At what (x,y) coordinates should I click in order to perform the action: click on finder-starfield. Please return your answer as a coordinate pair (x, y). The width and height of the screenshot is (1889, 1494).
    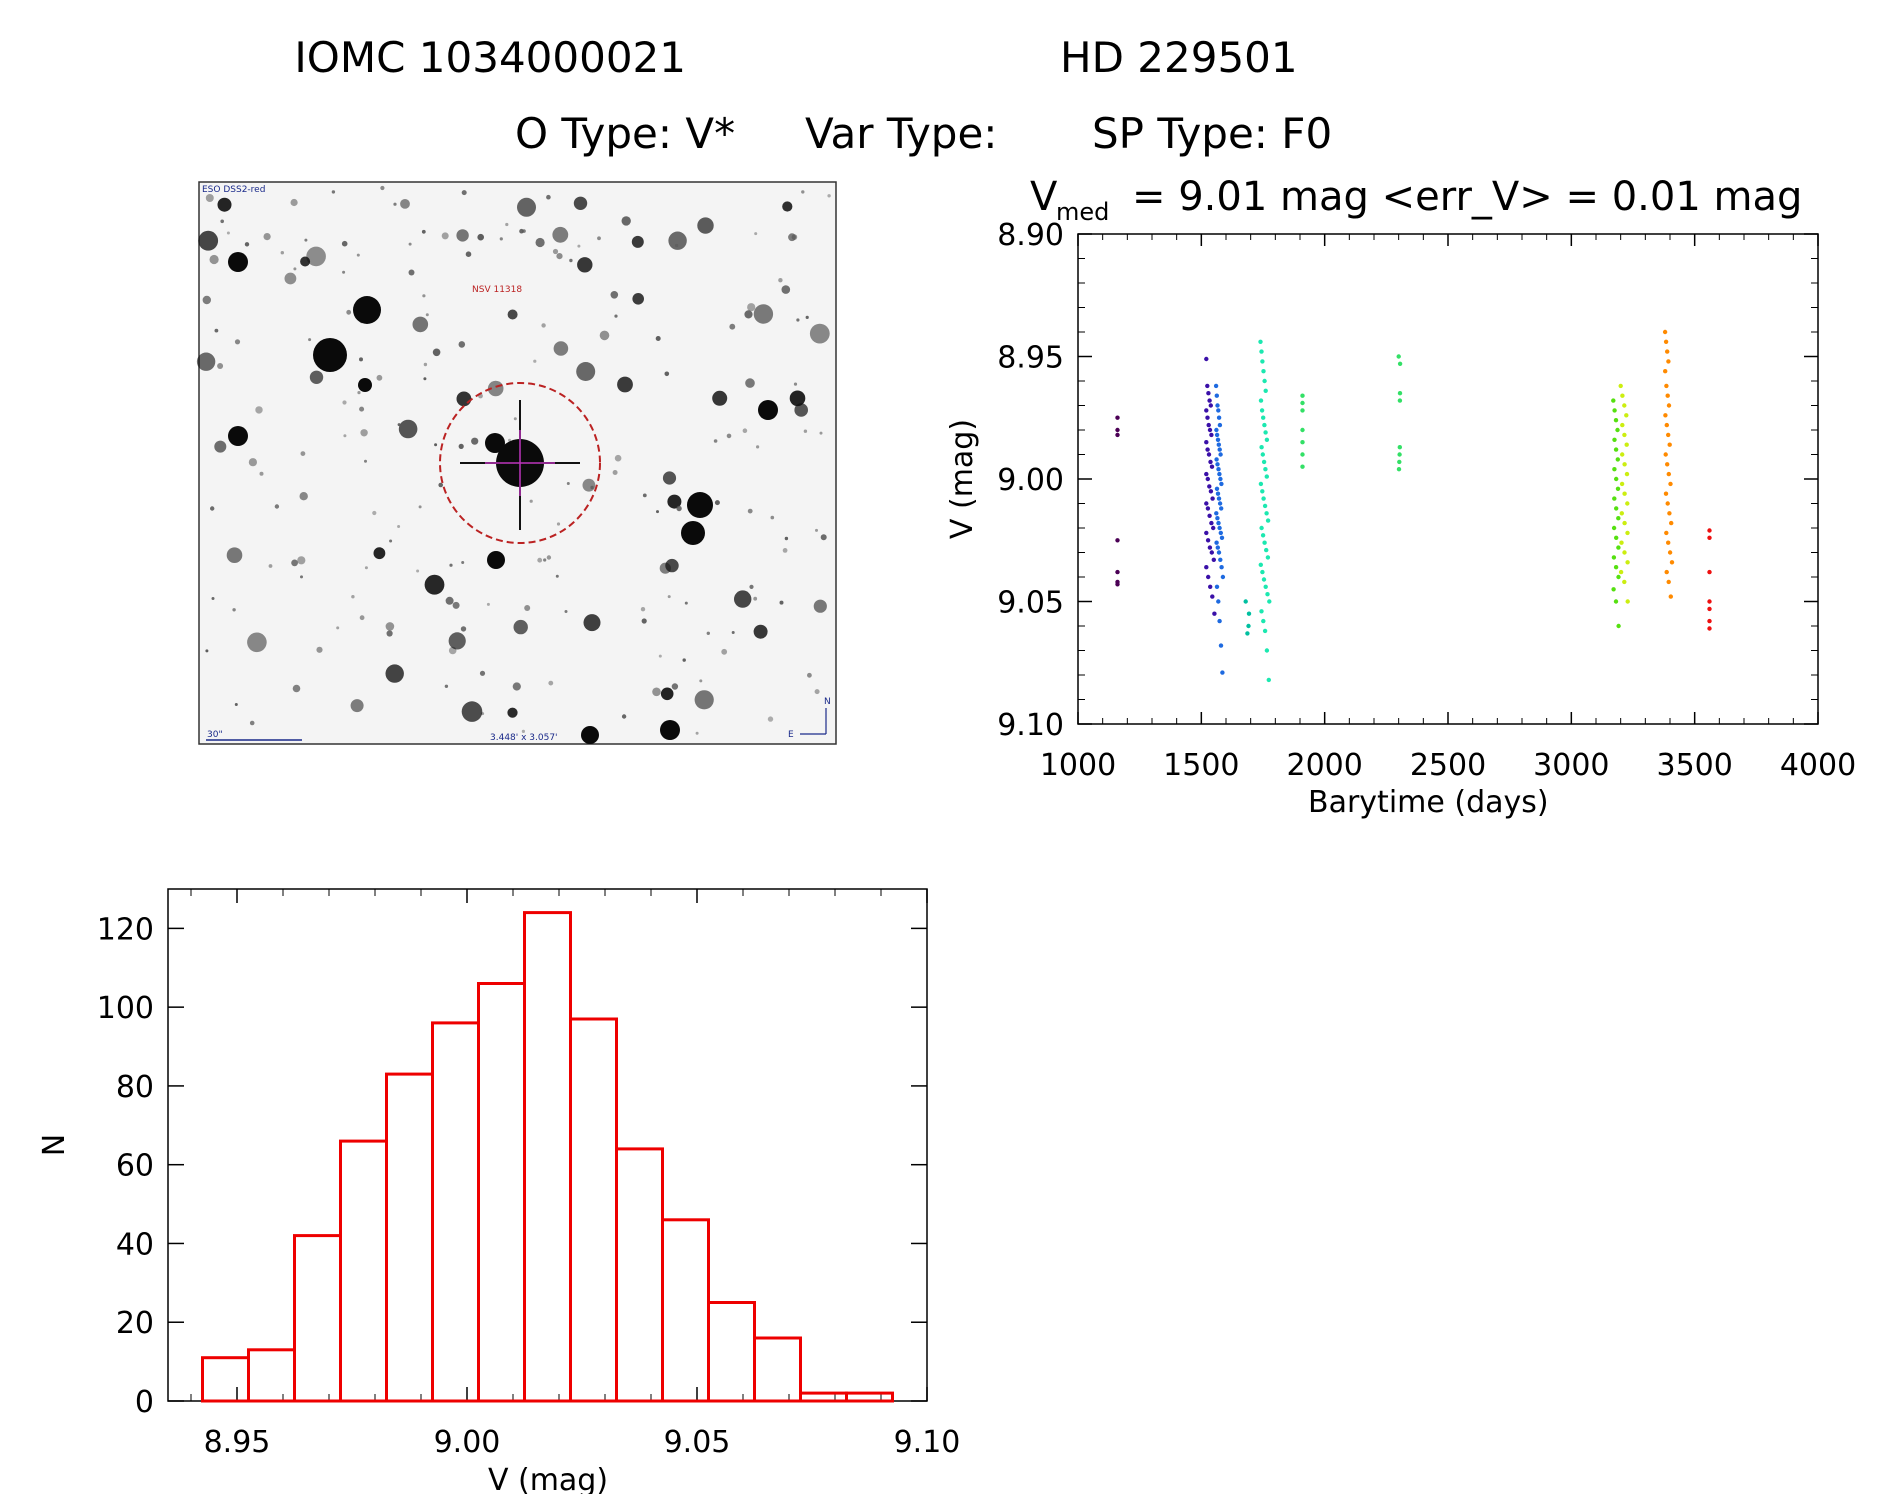
    Looking at the image, I should click on (513, 464).